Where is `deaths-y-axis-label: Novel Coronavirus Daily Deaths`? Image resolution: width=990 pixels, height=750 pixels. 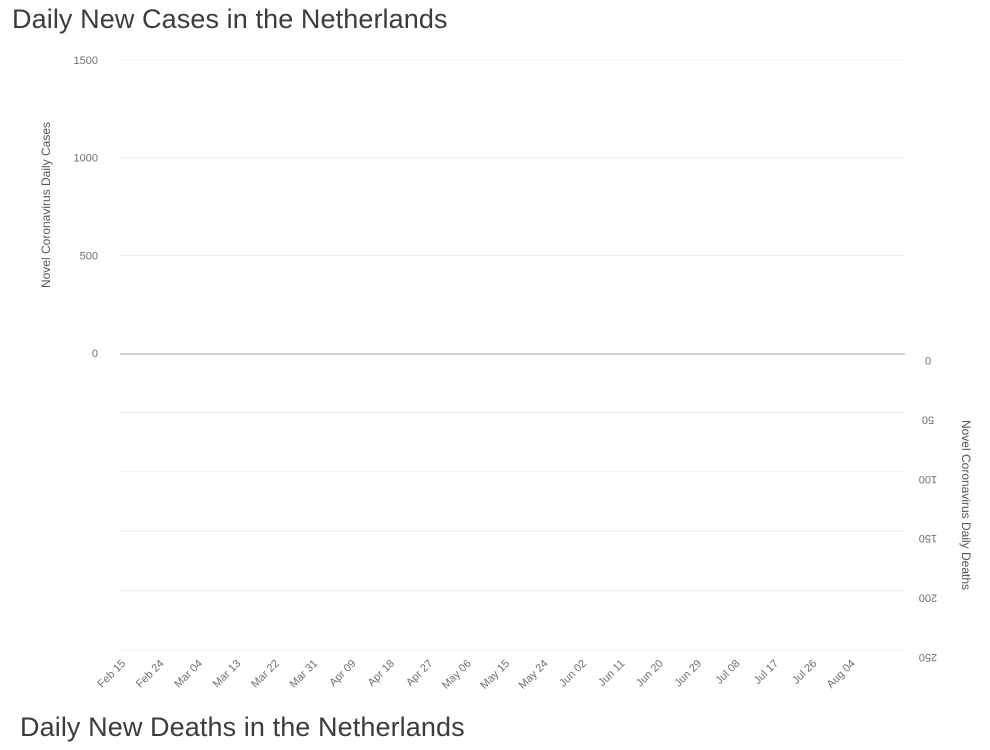
deaths-y-axis-label: Novel Coronavirus Daily Deaths is located at coordinates (966, 505).